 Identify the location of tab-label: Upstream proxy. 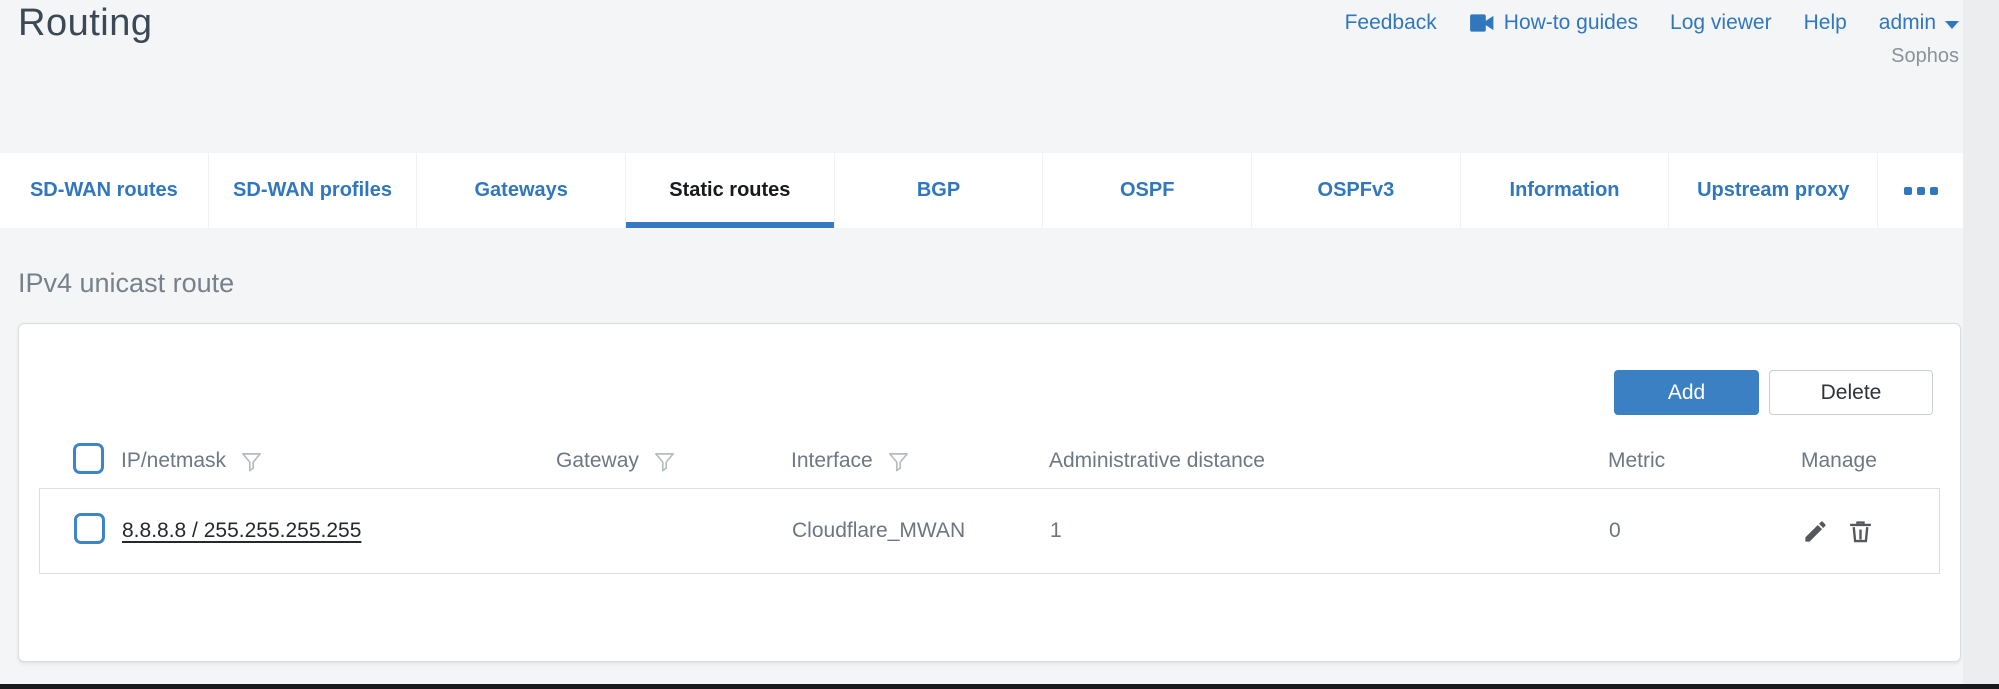
(1773, 190).